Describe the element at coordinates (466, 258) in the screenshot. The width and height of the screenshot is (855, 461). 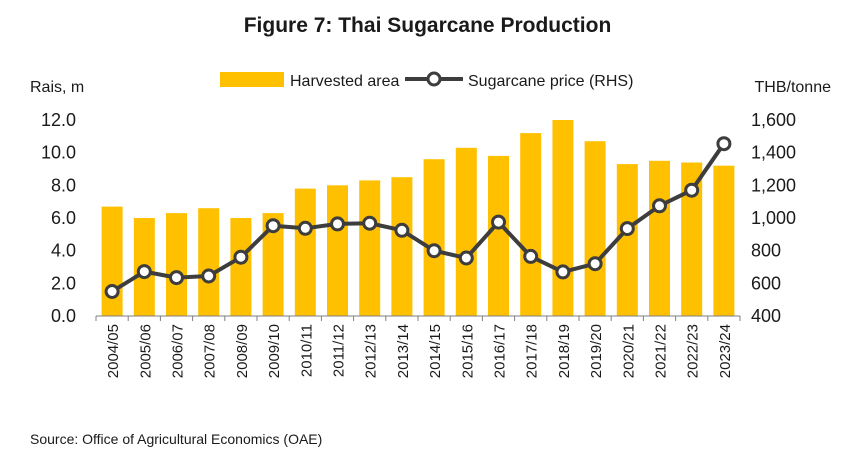
I see `price-point-2015/16` at that location.